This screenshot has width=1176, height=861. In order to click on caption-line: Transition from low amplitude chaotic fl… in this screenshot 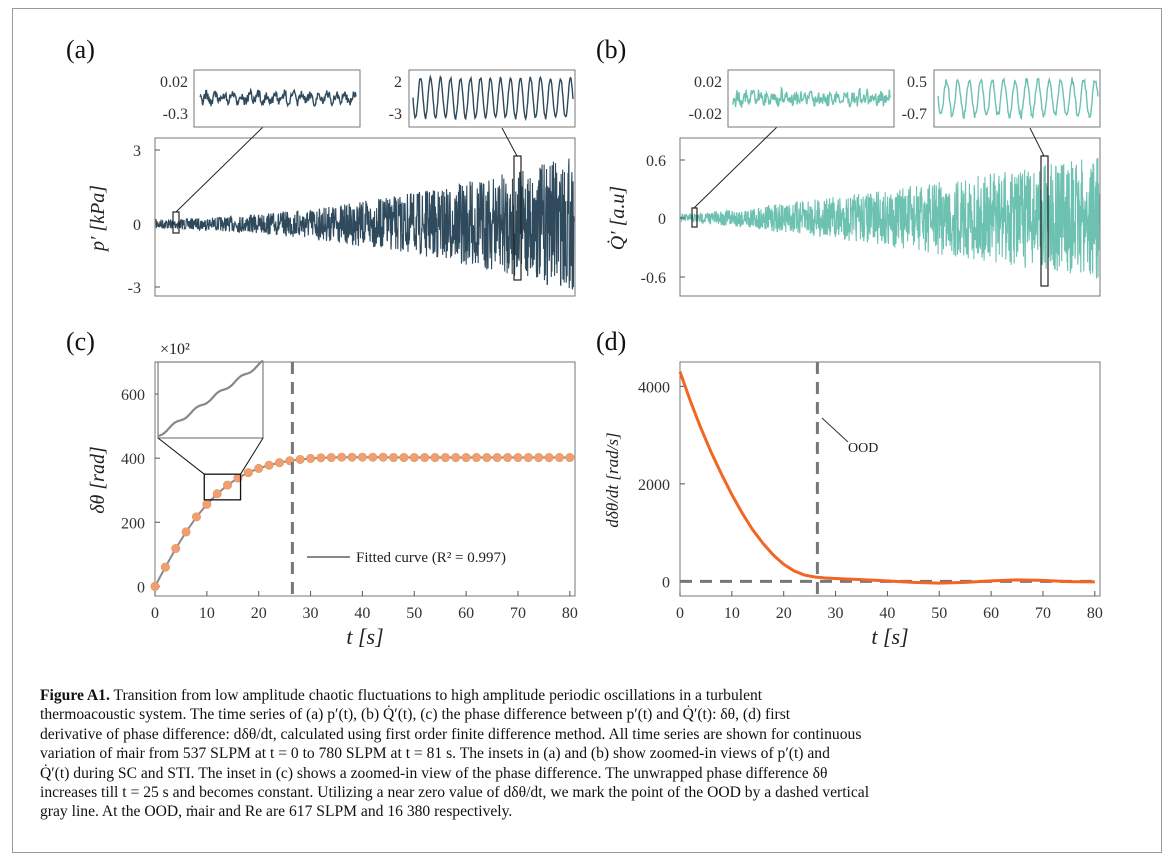, I will do `click(438, 695)`.